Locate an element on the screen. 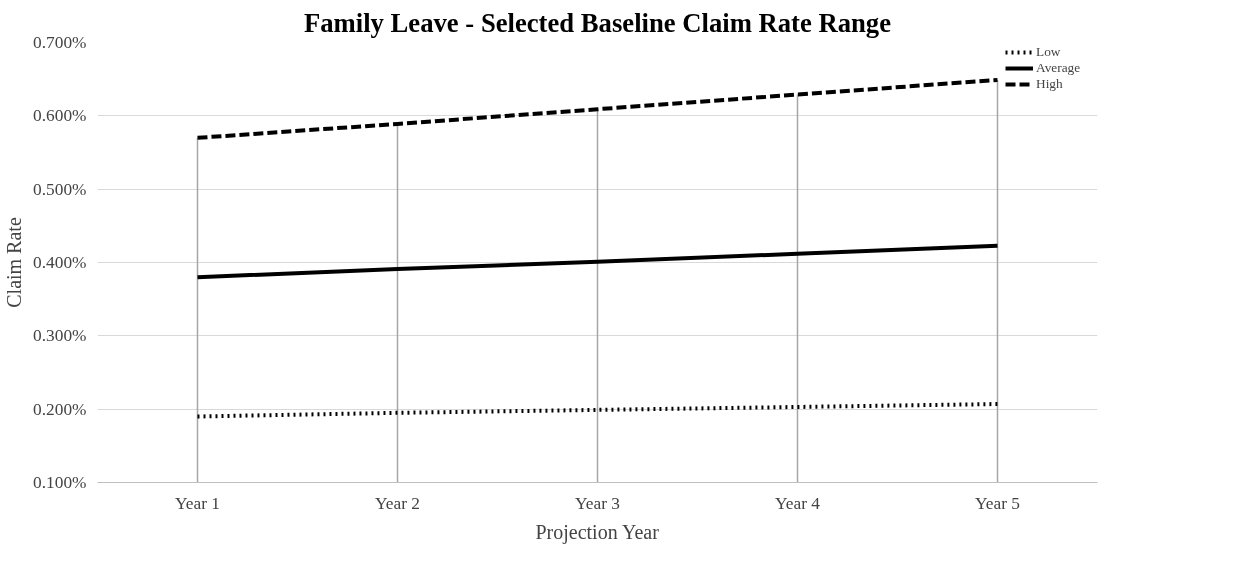  y-tick-label: 0.200% is located at coordinates (60, 409).